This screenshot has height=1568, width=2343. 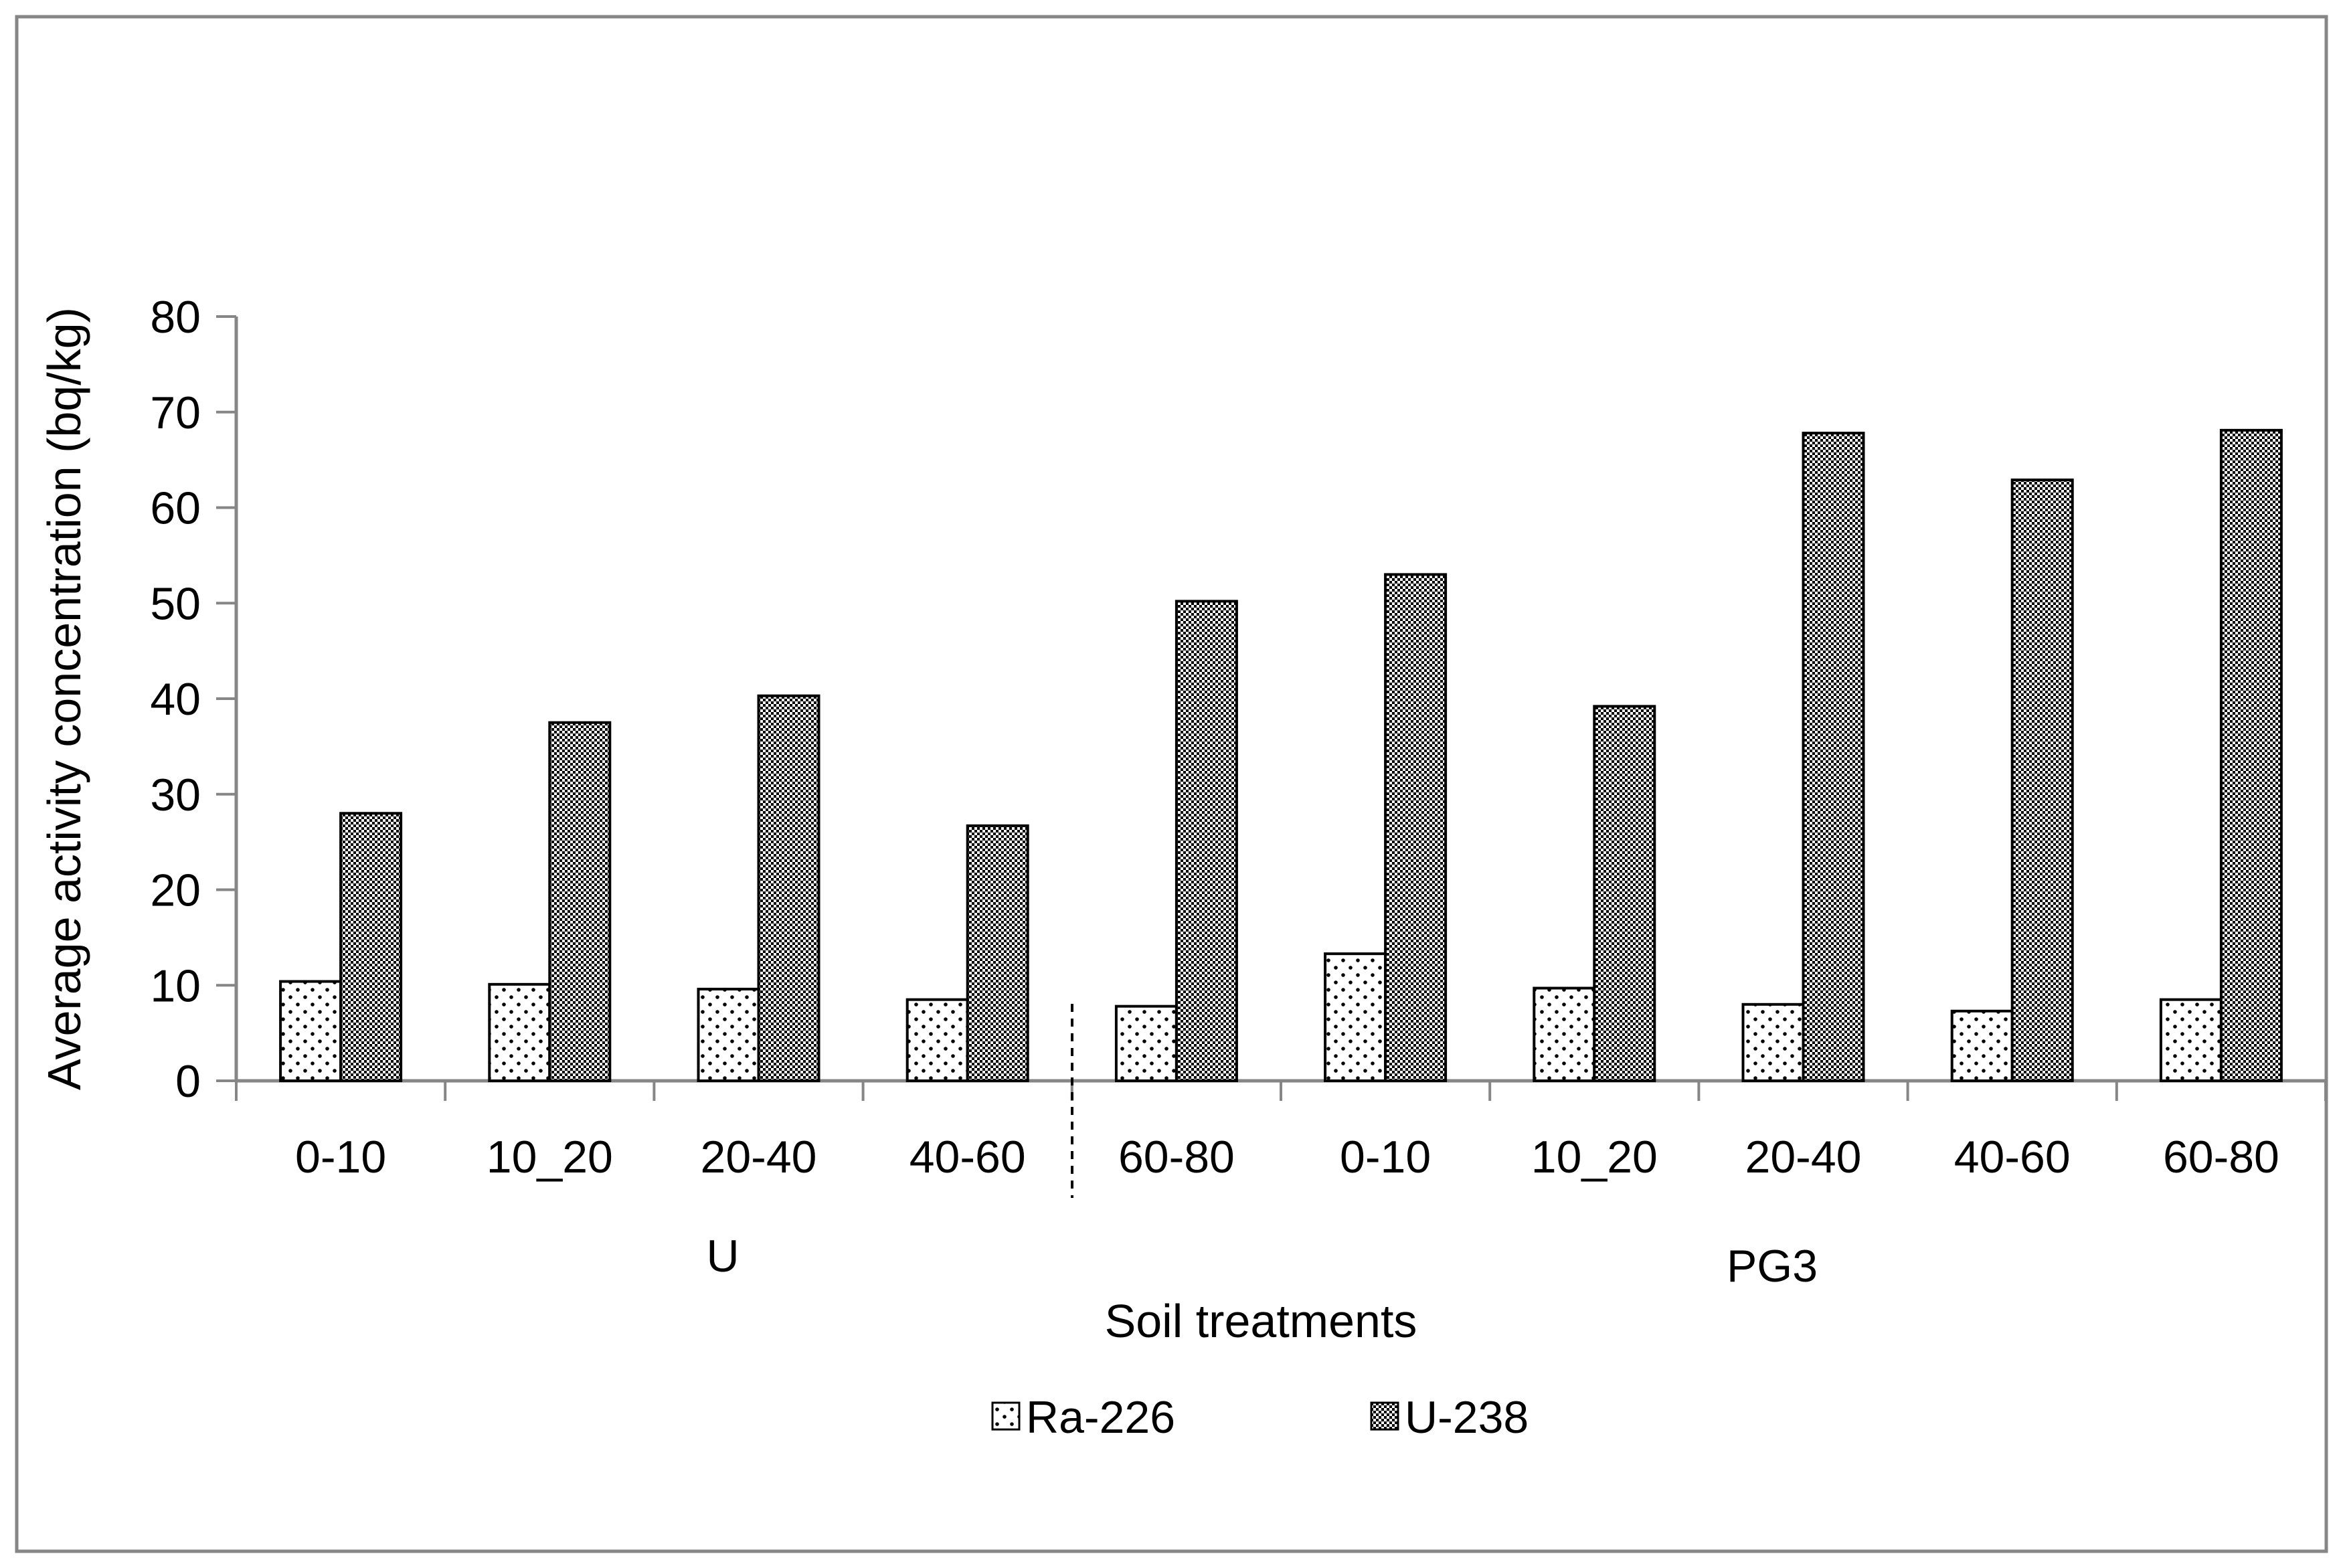 What do you see at coordinates (175, 603) in the screenshot?
I see `y-tick-label: 50` at bounding box center [175, 603].